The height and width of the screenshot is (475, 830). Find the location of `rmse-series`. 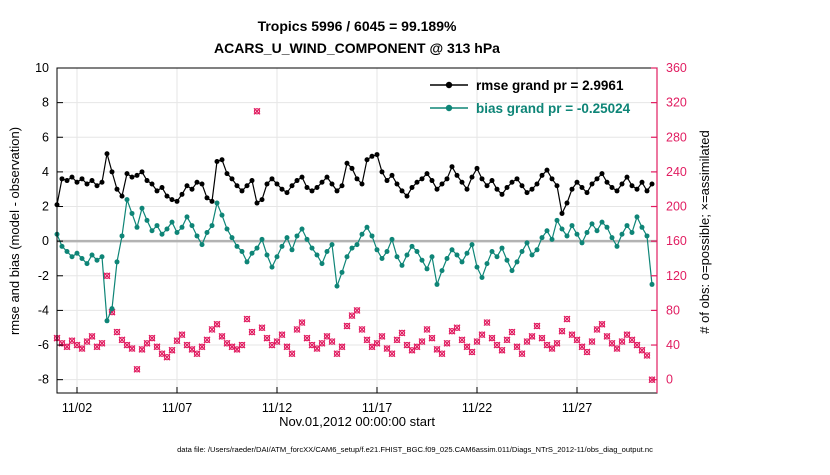

rmse-series is located at coordinates (354, 183).